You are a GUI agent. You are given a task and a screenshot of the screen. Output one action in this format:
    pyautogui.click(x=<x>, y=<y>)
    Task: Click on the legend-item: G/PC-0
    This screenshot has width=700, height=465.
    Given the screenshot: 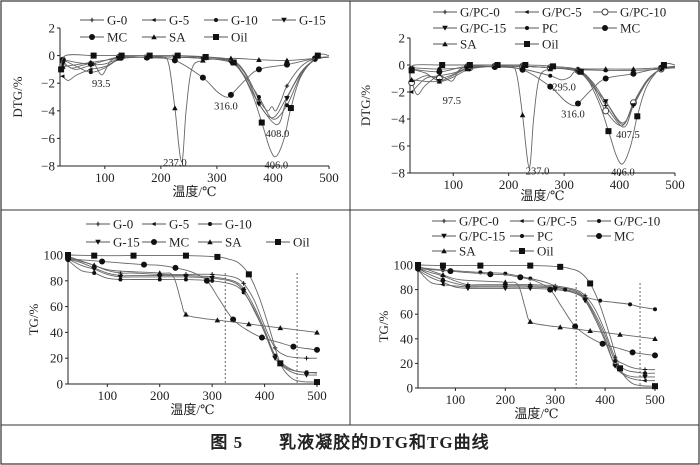 What is the action you would take?
    pyautogui.click(x=466, y=12)
    